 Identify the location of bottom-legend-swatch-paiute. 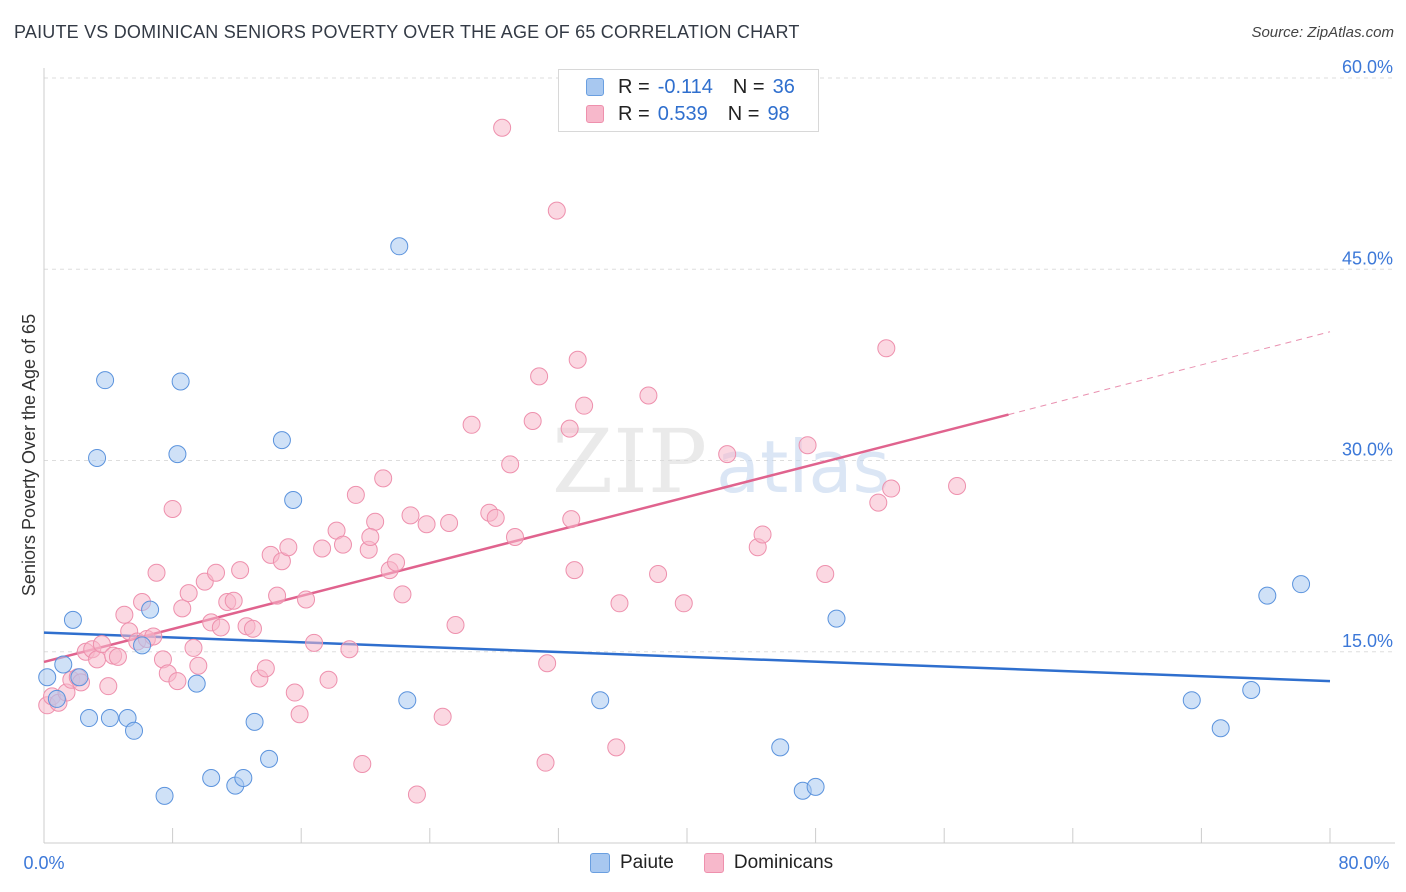
(600, 863).